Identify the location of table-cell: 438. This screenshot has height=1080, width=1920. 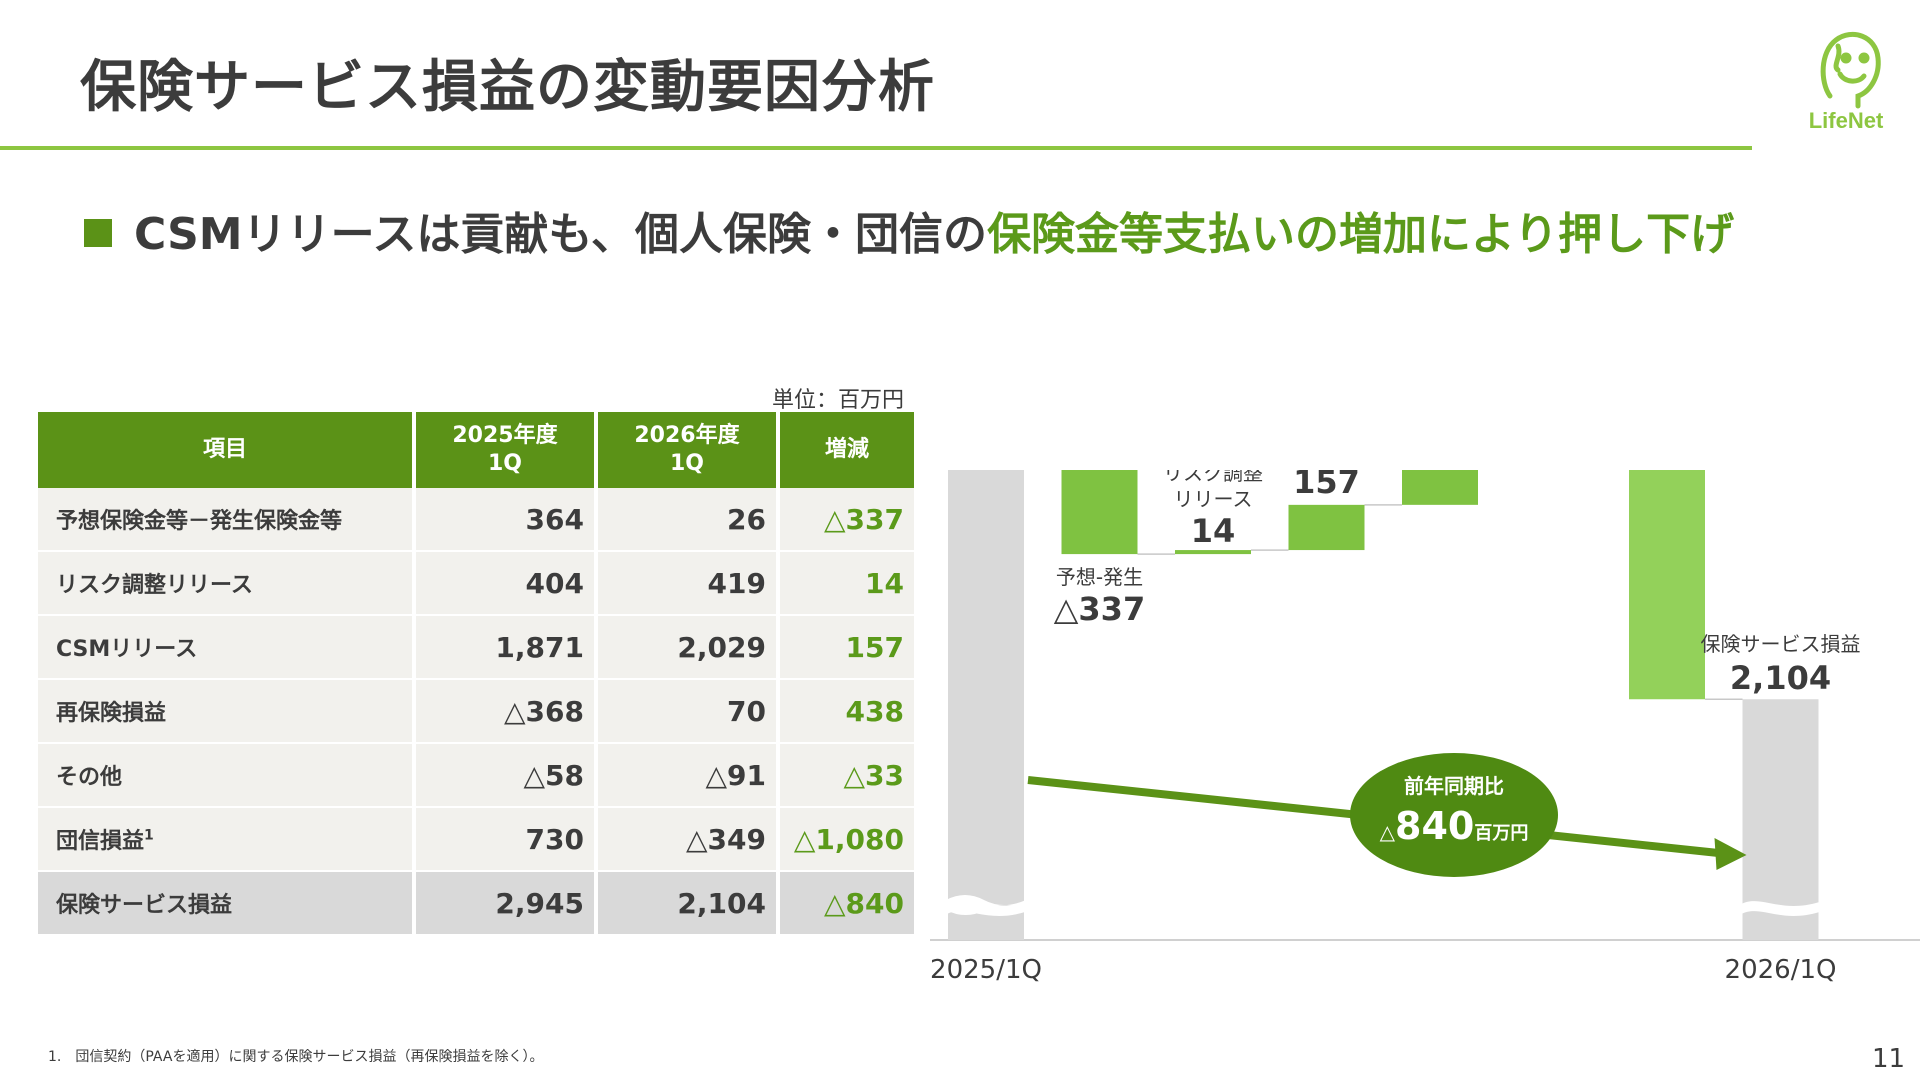
(847, 712).